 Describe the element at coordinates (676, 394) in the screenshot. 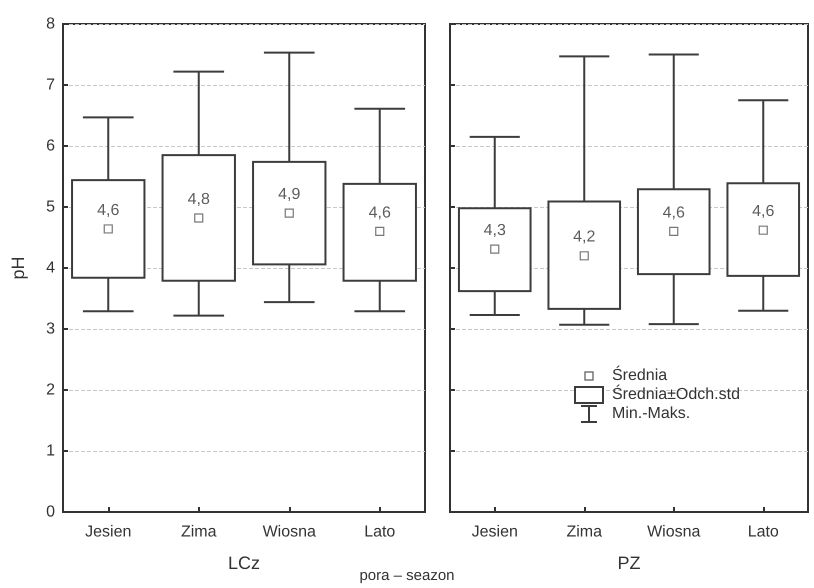

I see `annotation: Średnia±Odch.std` at that location.